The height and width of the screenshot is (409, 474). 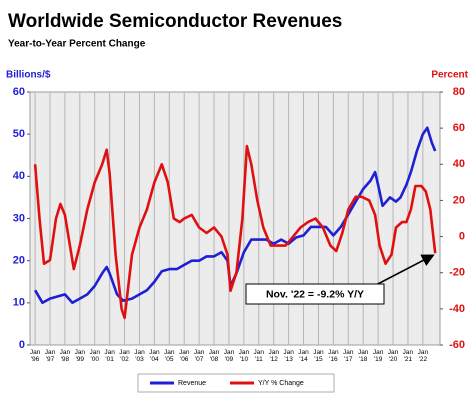 I want to click on x-tick-label: Jan '98, so click(x=65, y=356).